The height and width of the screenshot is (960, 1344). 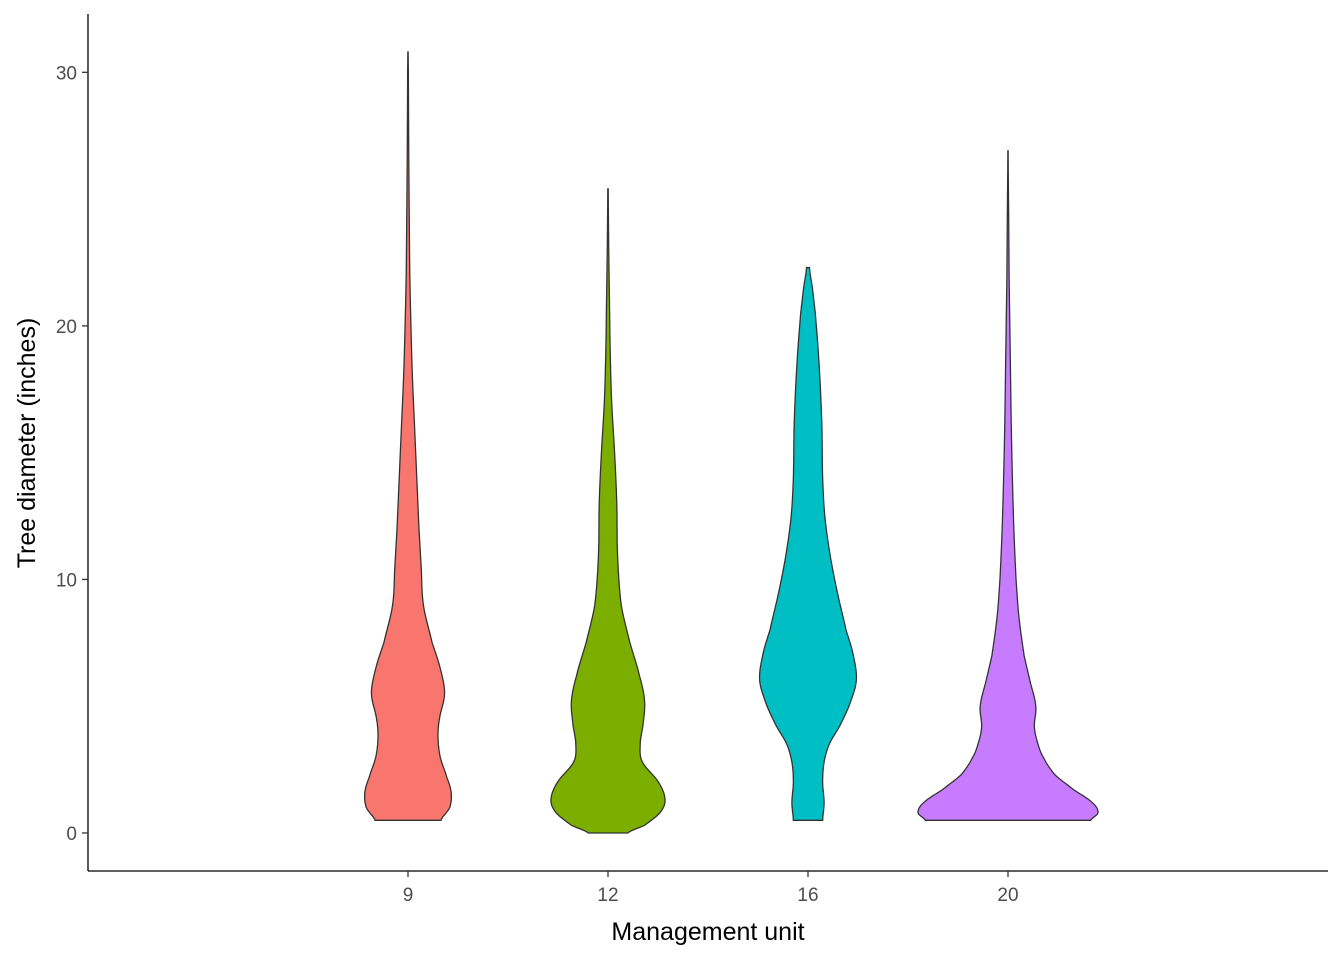 What do you see at coordinates (807, 895) in the screenshot?
I see `x-tick-label: 16` at bounding box center [807, 895].